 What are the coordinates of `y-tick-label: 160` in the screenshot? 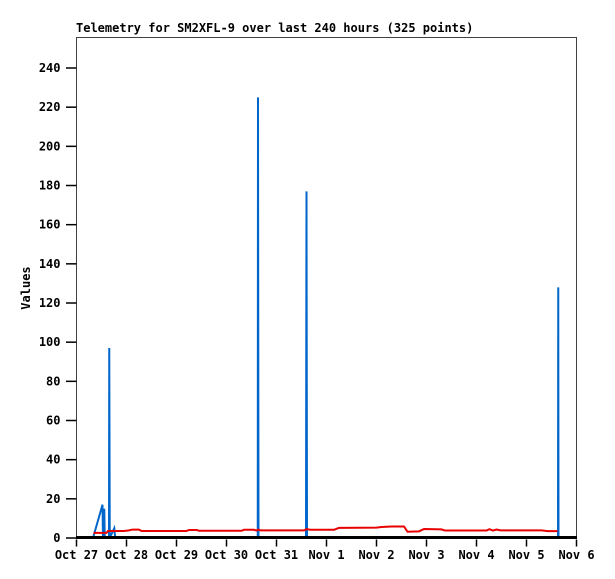 It's located at (50, 225).